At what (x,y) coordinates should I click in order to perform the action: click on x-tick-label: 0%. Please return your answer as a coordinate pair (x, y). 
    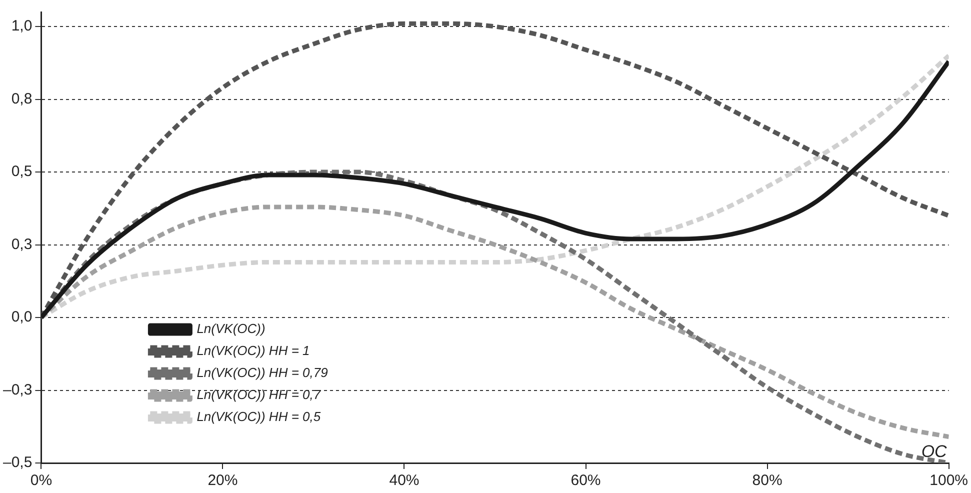
    Looking at the image, I should click on (41, 481).